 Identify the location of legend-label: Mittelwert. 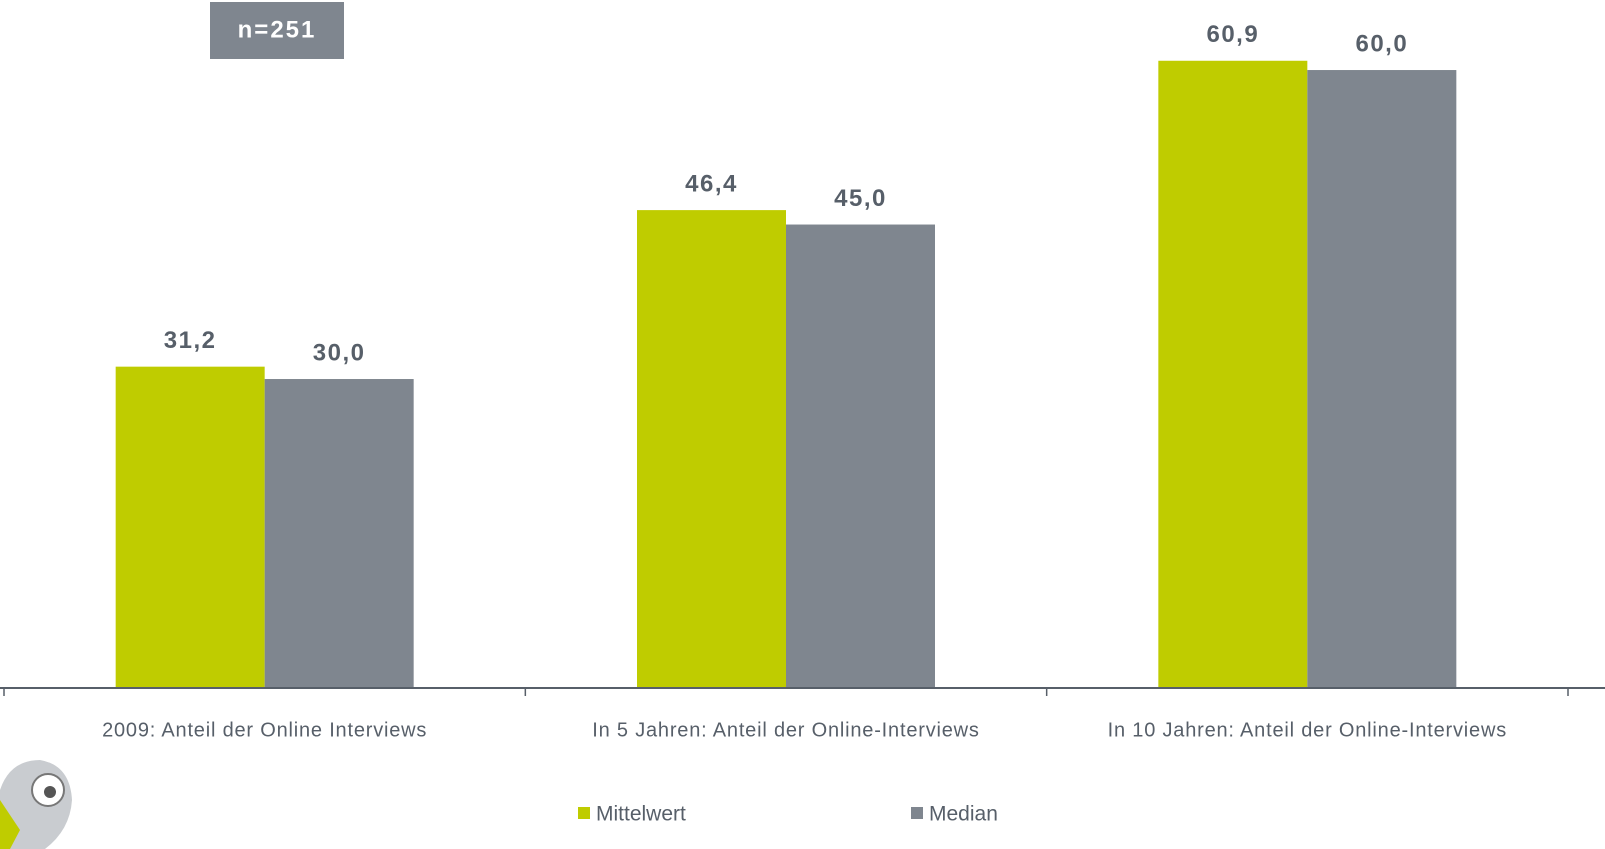
(641, 814).